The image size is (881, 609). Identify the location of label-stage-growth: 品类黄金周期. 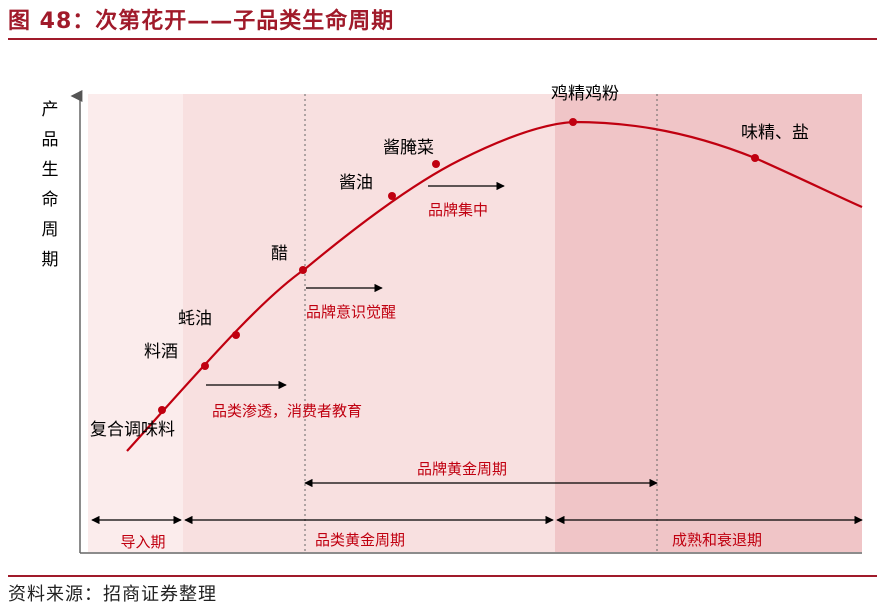
(360, 540).